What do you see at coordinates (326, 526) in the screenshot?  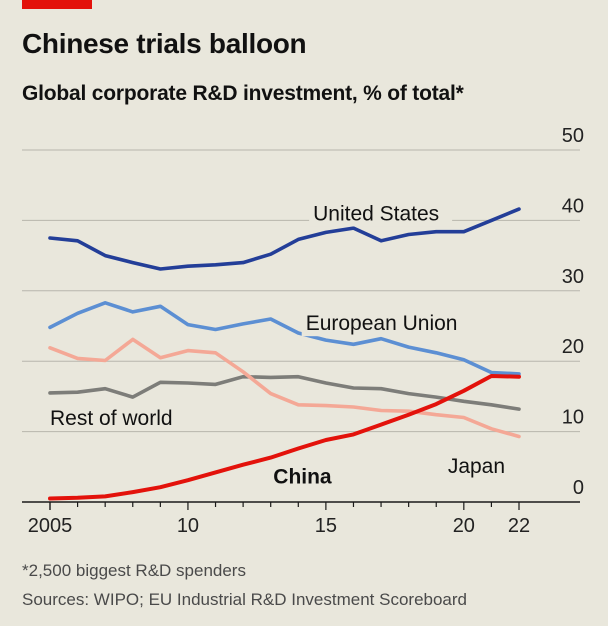 I see `x-tick-label: 15` at bounding box center [326, 526].